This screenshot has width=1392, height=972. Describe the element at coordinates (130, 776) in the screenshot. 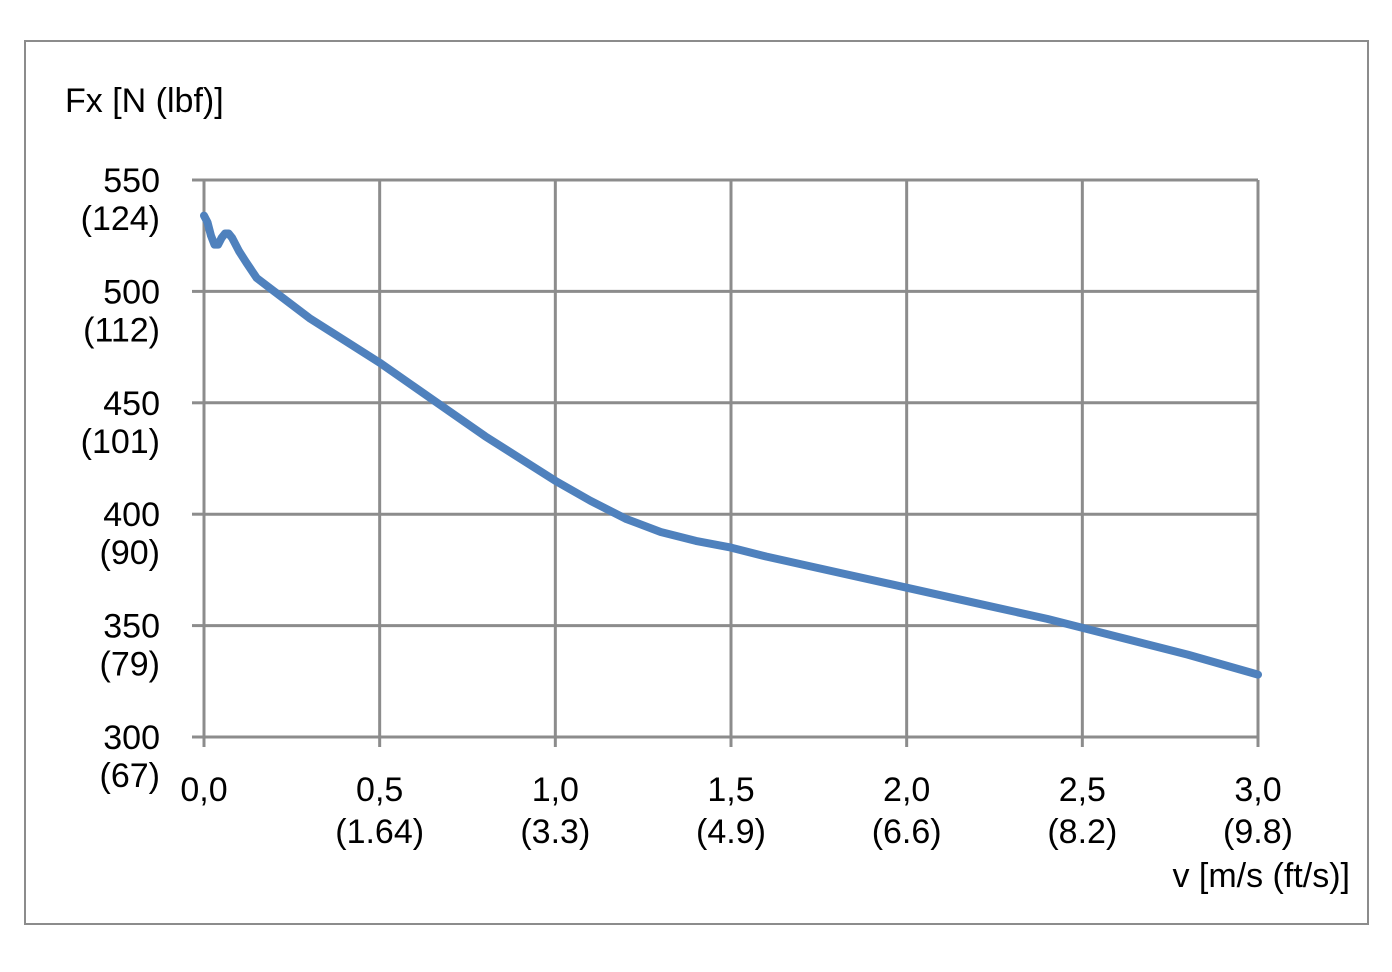

I see `y-tick-sublabel: (67)` at that location.